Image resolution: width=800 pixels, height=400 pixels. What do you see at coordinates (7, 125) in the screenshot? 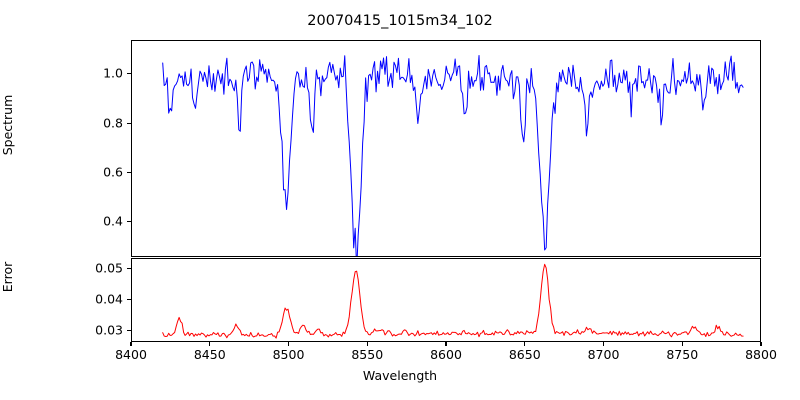
I see `spectrum-y-axis-label-text: Spectrum` at bounding box center [7, 125].